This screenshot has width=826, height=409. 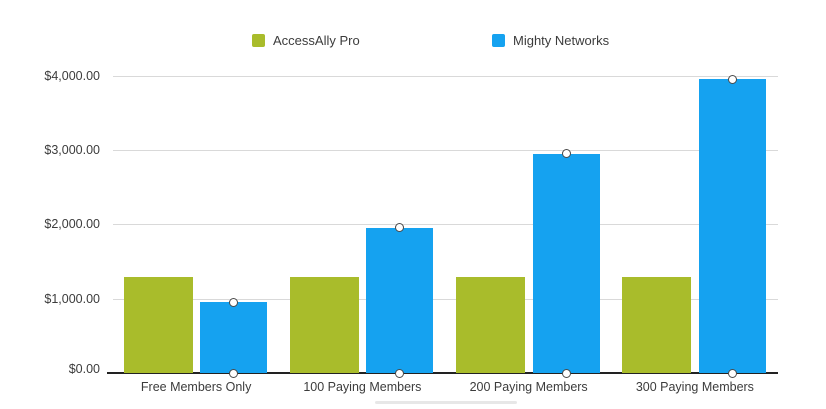 I want to click on y-axis-tick-label: $2,000.00, so click(x=72, y=224).